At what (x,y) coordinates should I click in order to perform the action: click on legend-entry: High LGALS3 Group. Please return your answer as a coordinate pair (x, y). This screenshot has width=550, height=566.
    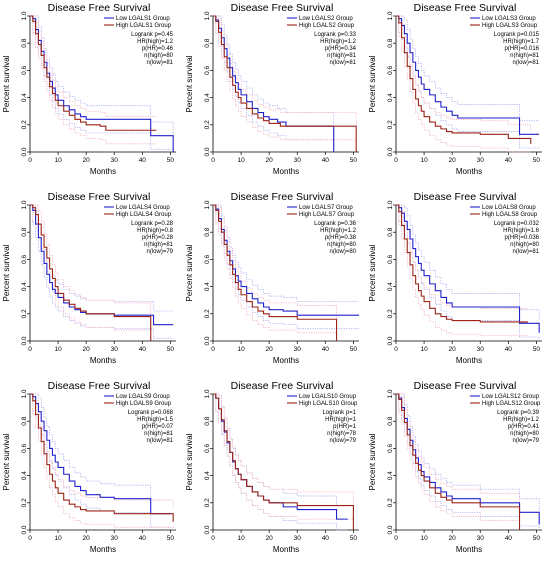
    Looking at the image, I should click on (510, 26).